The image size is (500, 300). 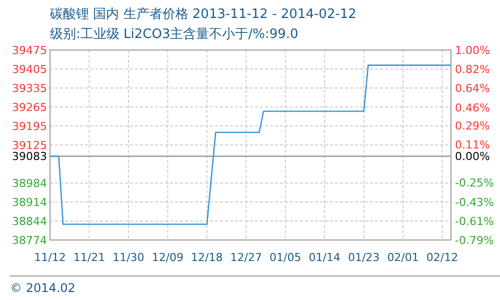 What do you see at coordinates (472, 107) in the screenshot?
I see `y2tick: 0.46%` at bounding box center [472, 107].